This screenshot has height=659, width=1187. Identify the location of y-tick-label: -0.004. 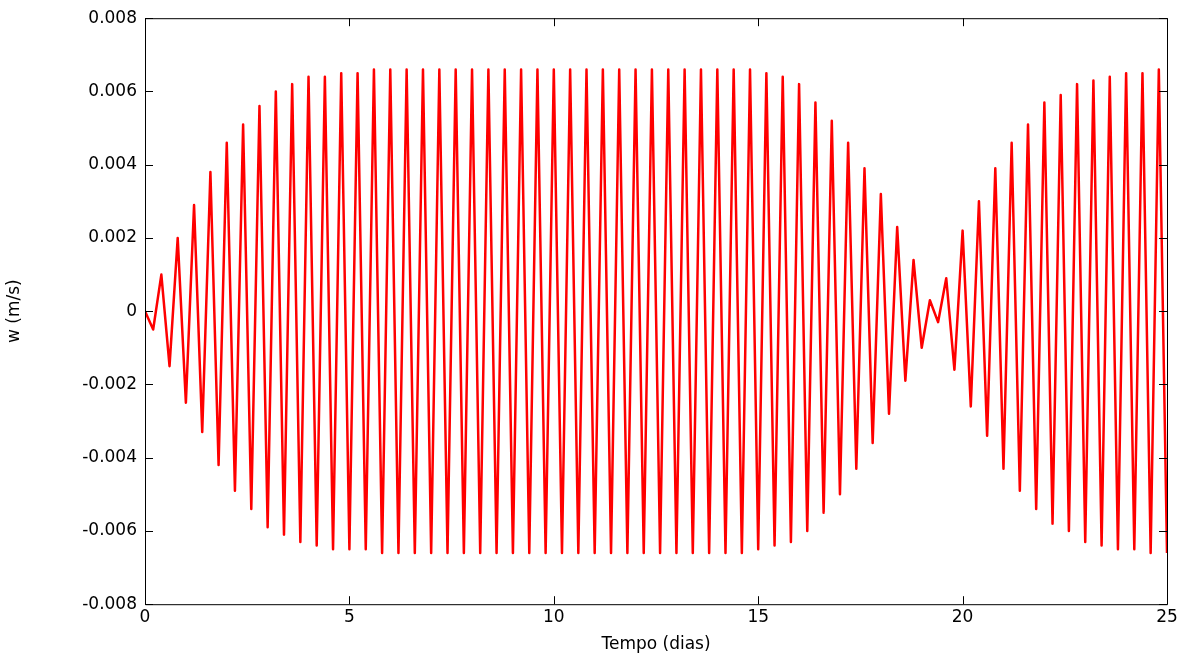
(109, 456).